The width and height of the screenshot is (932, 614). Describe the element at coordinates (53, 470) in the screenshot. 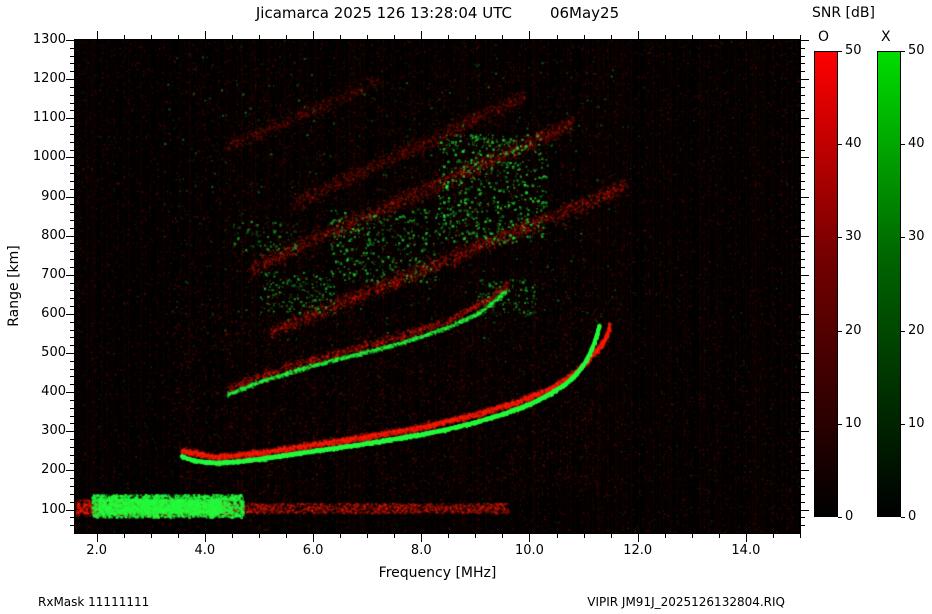

I see `y-tick-label: 200` at that location.